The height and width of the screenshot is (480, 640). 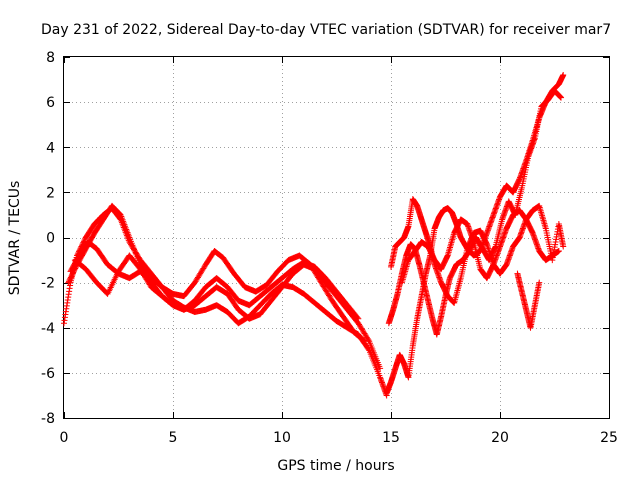 I want to click on y-tick-label: 2, so click(x=50, y=193).